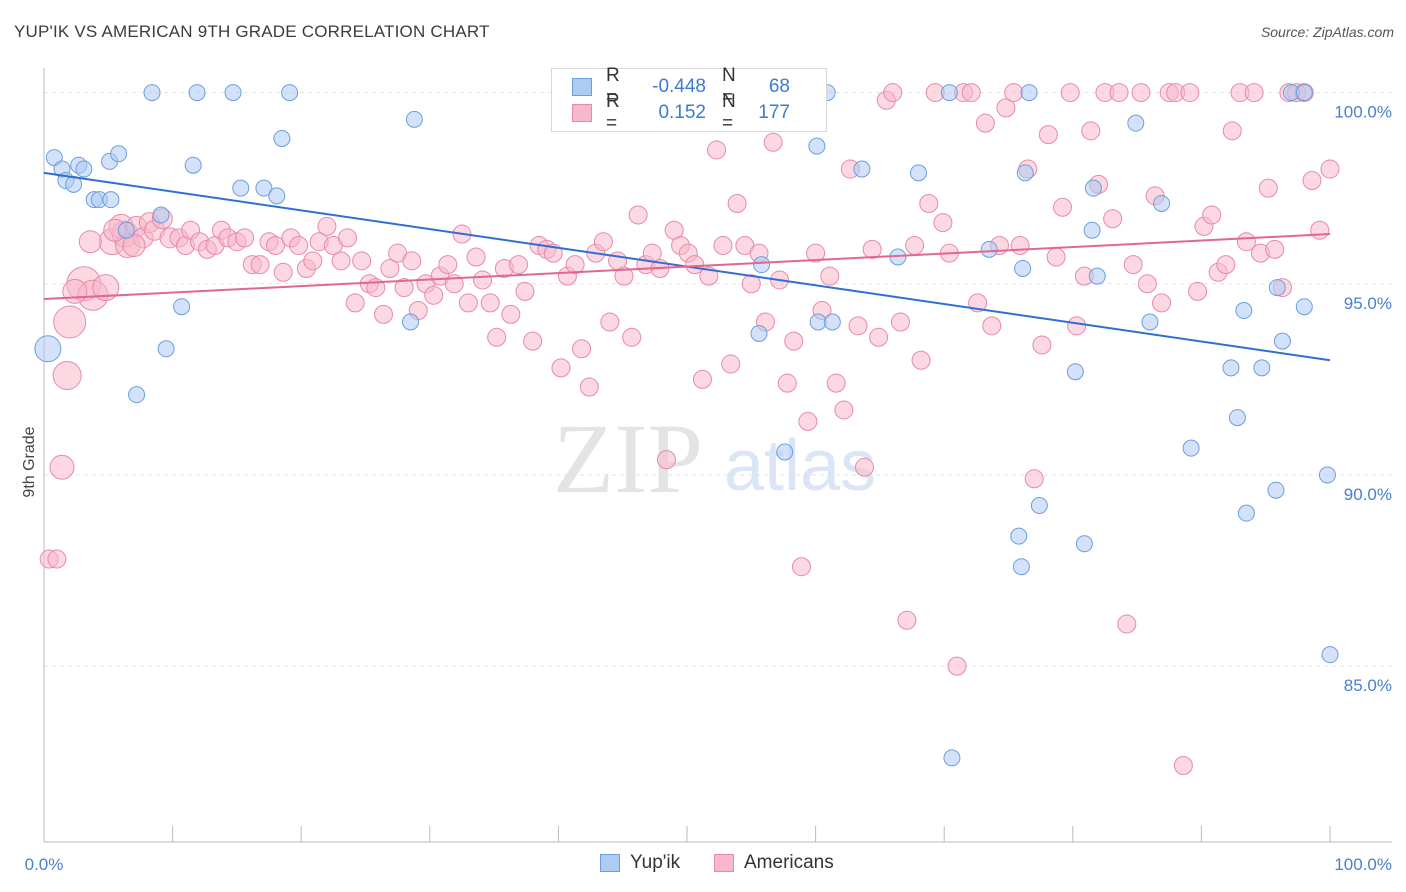 This screenshot has height=892, width=1406. What do you see at coordinates (714, 458) in the screenshot?
I see `watermark: ZIP atlas` at bounding box center [714, 458].